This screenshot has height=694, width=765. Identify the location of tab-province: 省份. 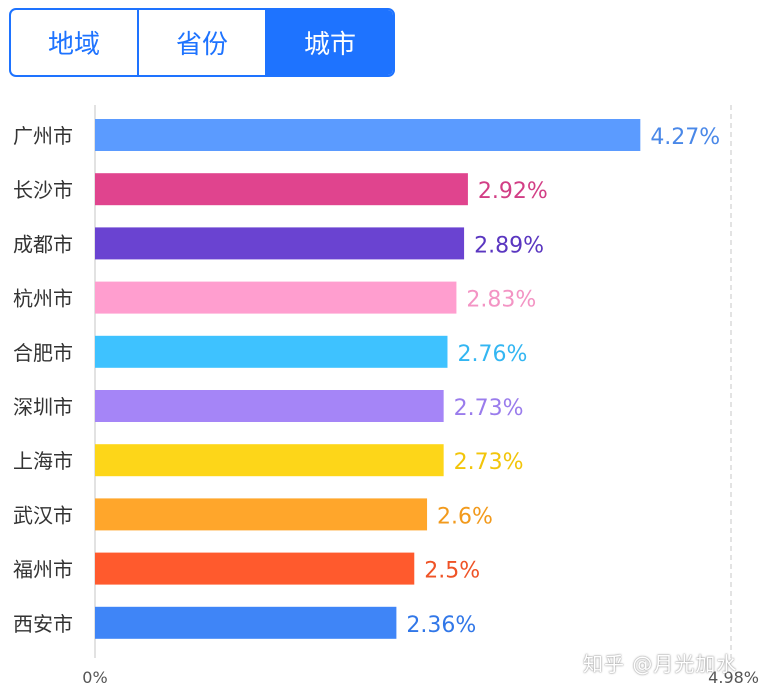
(203, 42).